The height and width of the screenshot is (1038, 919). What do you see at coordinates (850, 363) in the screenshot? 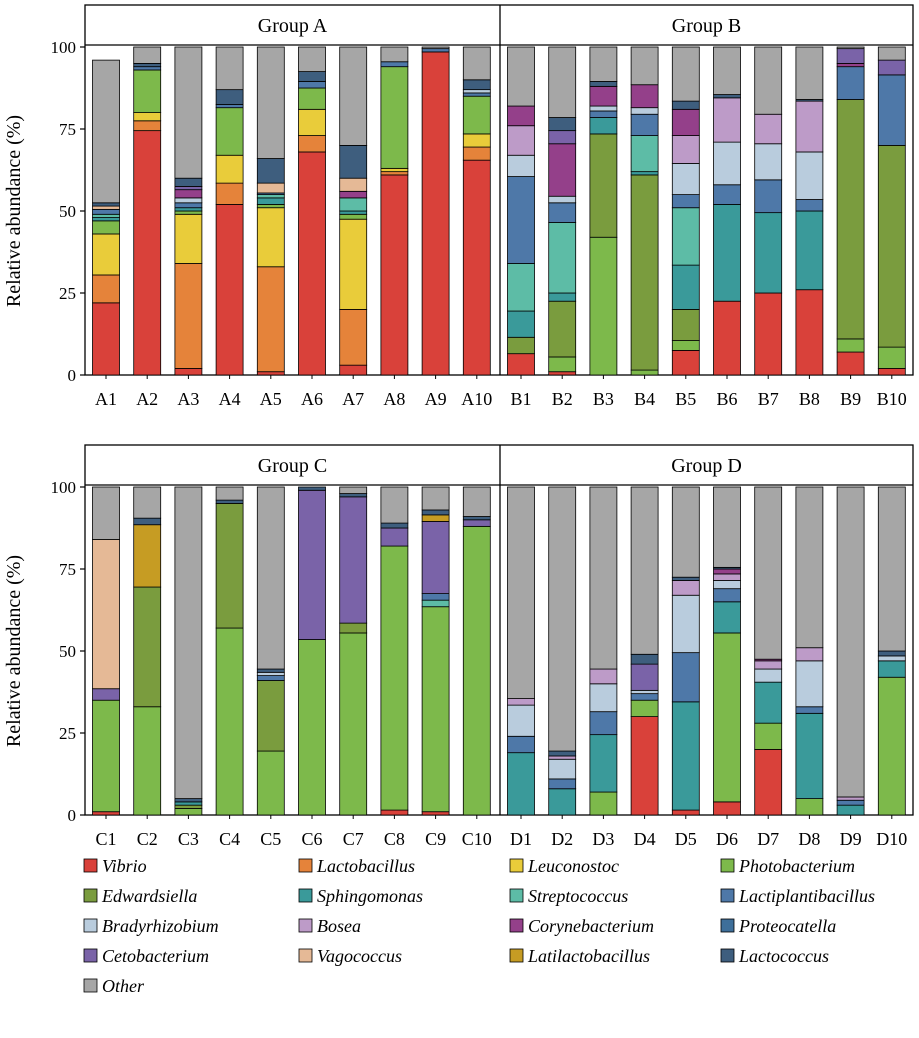
I see `bar-segment-b9-vibrio` at bounding box center [850, 363].